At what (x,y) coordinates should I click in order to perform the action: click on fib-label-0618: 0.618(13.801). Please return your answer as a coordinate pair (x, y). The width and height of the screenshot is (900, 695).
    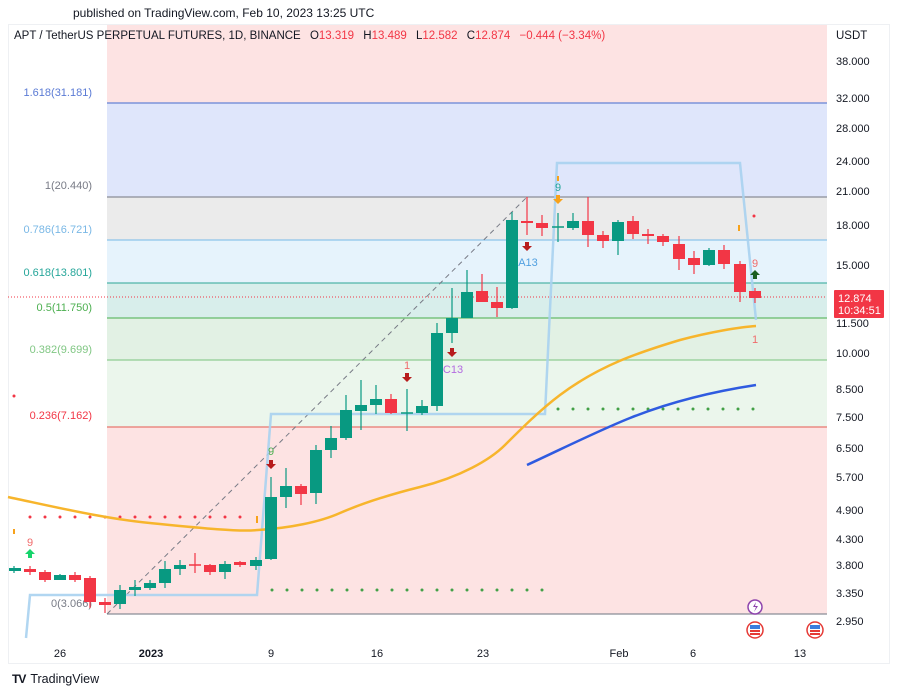
    Looking at the image, I should click on (58, 273).